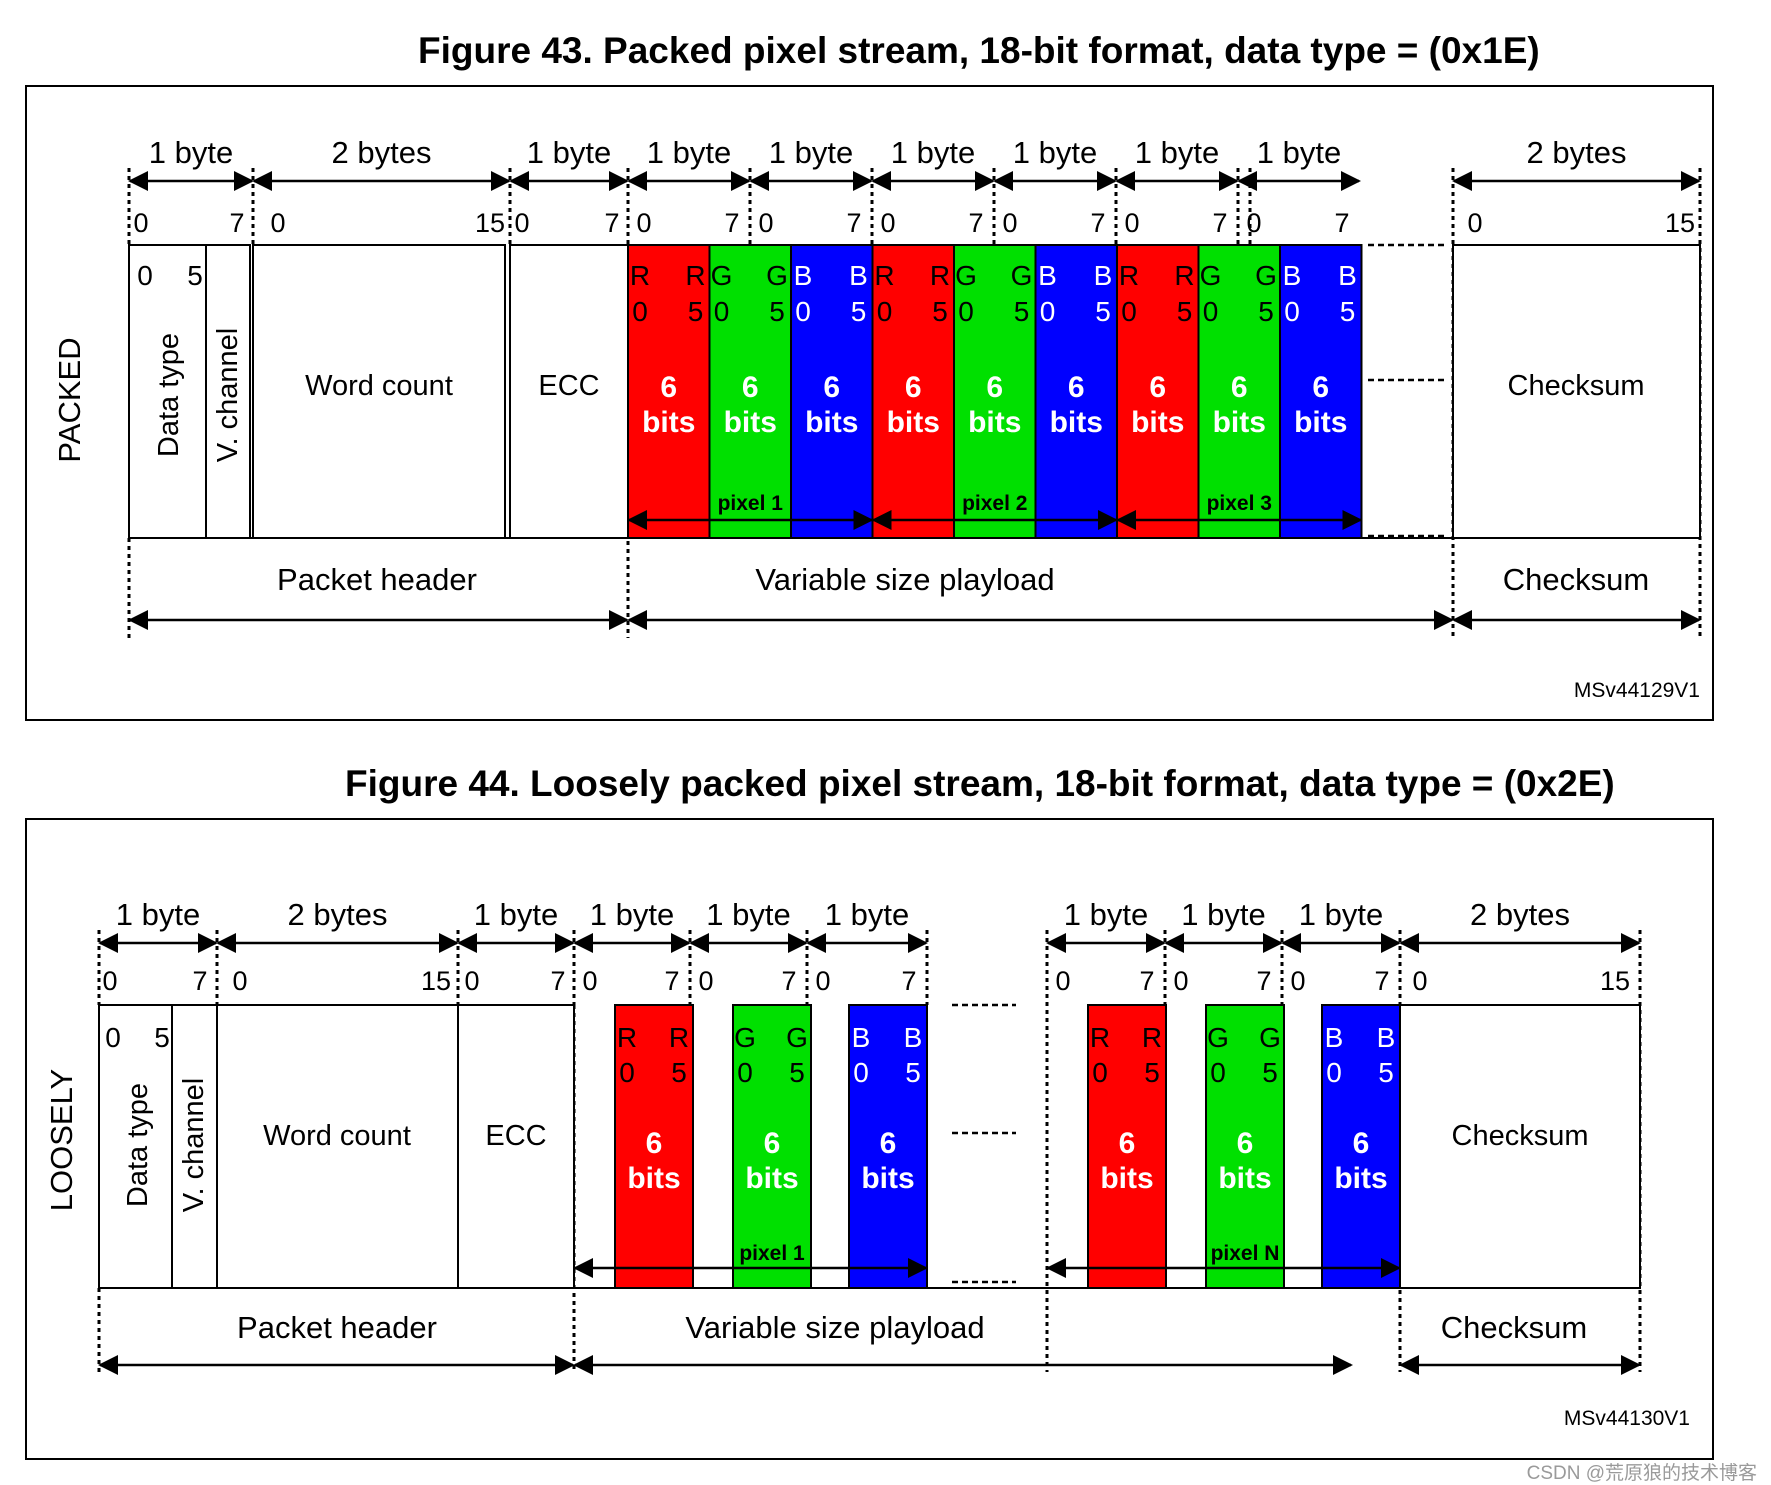 The width and height of the screenshot is (1771, 1485). Describe the element at coordinates (490, 223) in the screenshot. I see `bit-index: 15` at that location.